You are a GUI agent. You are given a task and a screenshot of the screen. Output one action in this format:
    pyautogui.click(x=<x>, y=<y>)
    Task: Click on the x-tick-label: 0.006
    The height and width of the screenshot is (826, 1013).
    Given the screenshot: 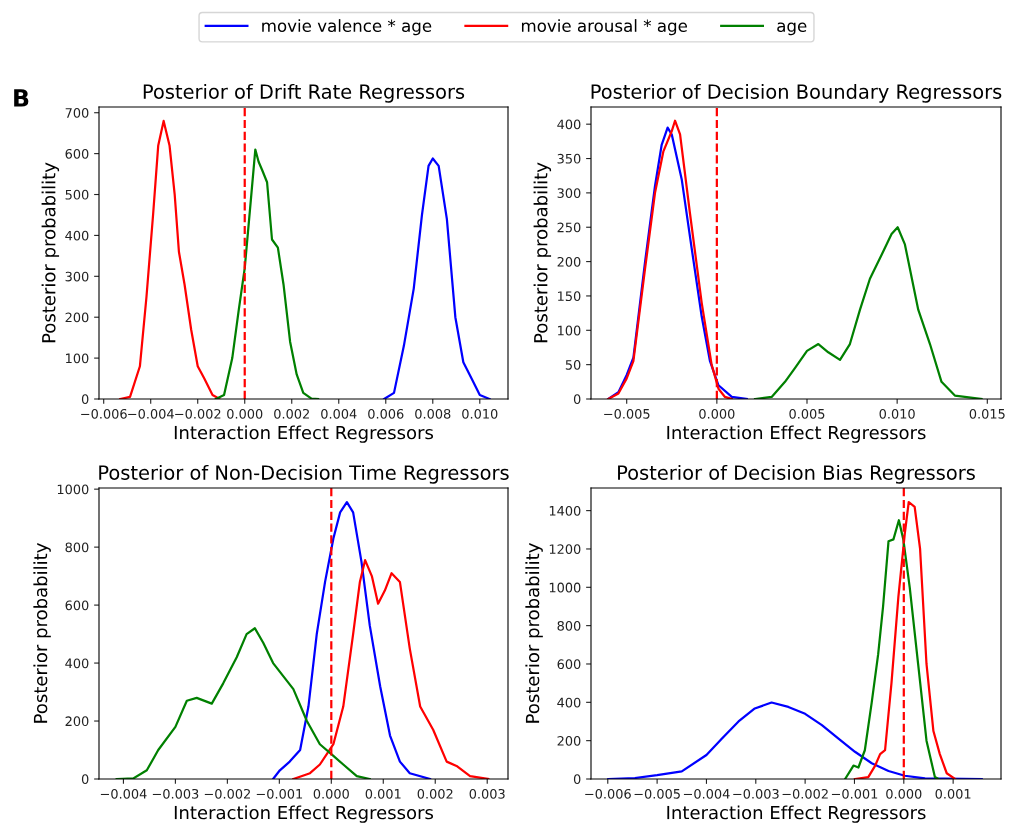 What is the action you would take?
    pyautogui.click(x=386, y=413)
    